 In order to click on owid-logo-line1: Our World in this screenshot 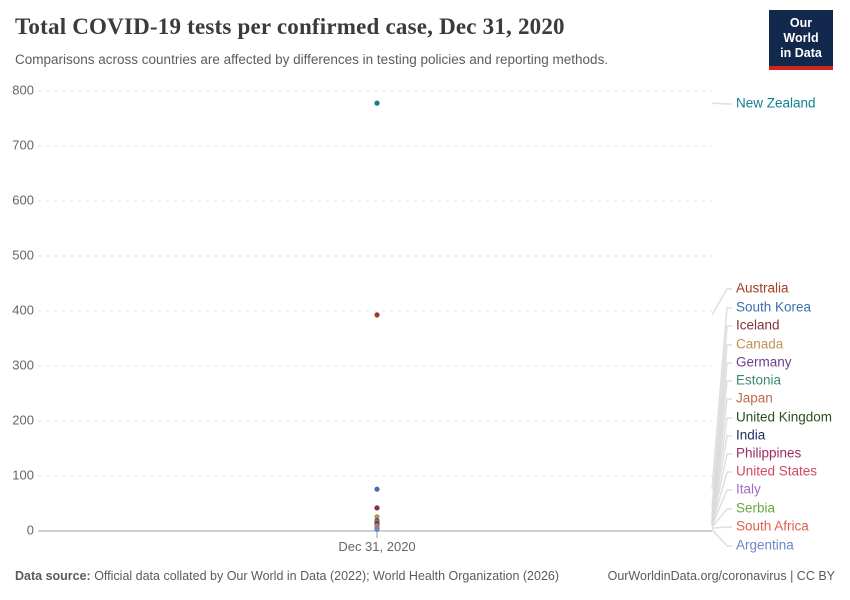, I will do `click(801, 30)`.